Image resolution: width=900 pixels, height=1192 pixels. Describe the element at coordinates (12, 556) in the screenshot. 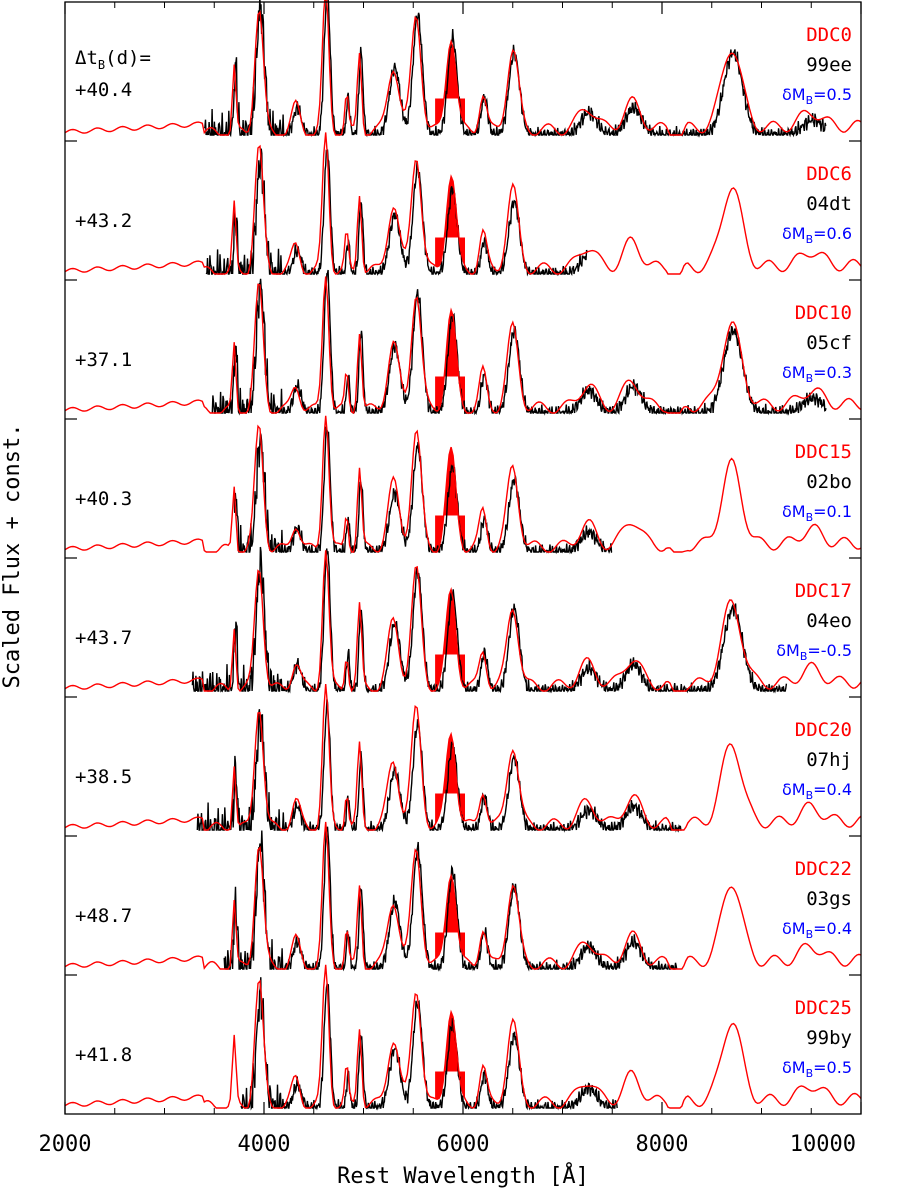

I see `y-axis-title: Scaled Flux + const.` at that location.